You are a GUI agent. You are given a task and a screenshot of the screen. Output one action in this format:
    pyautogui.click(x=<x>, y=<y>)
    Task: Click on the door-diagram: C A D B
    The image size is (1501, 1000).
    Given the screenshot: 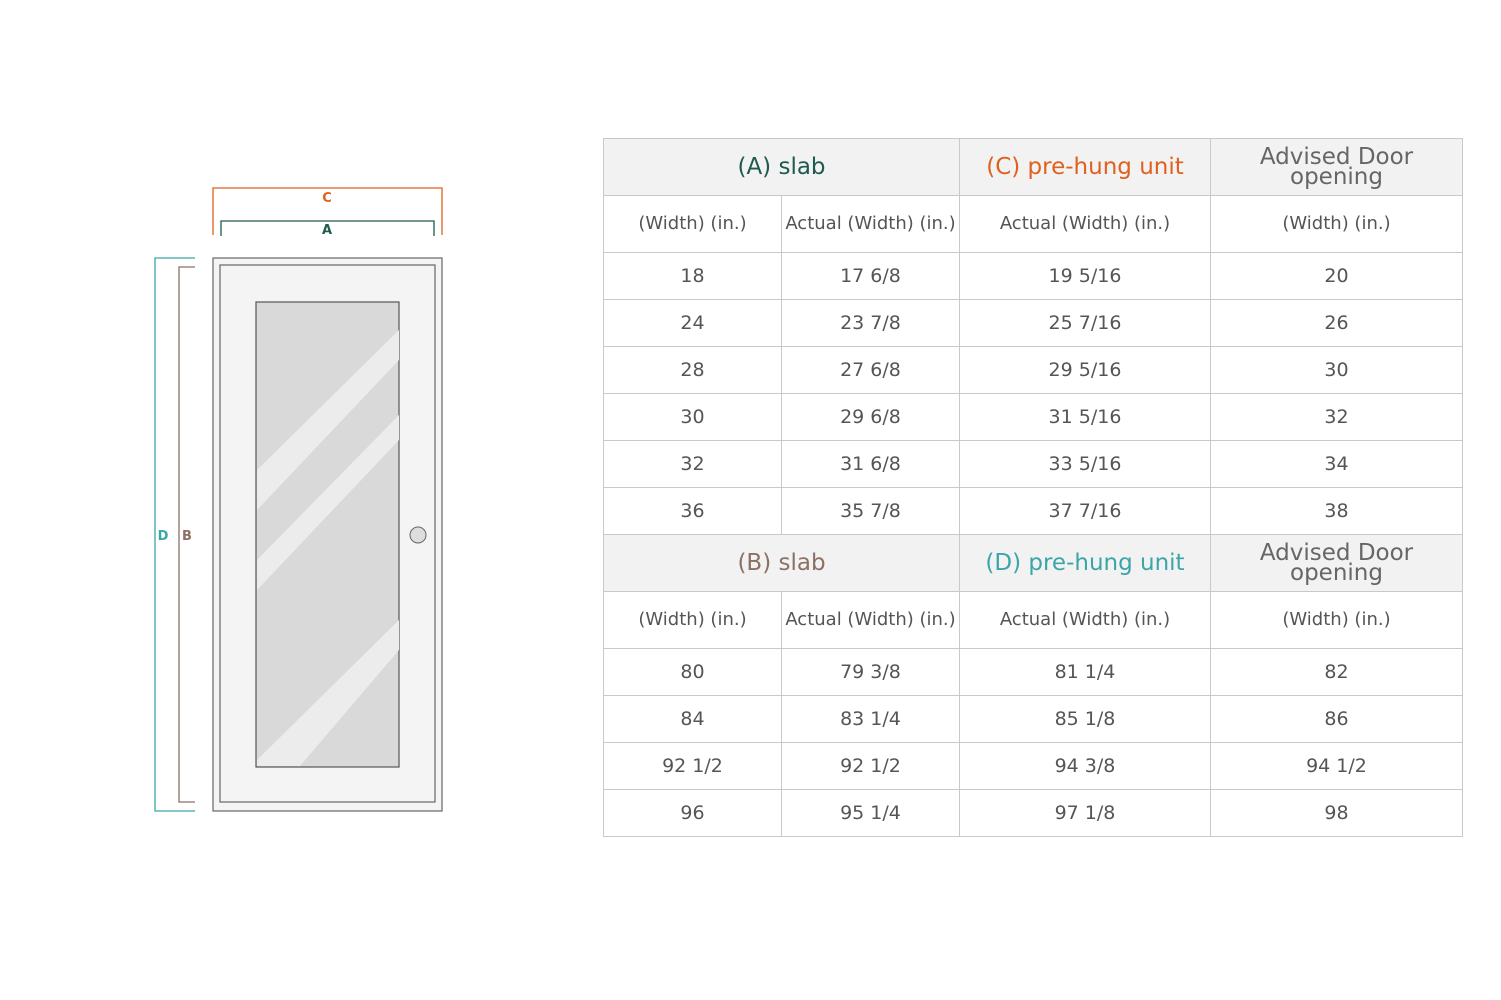 What is the action you would take?
    pyautogui.click(x=298, y=499)
    